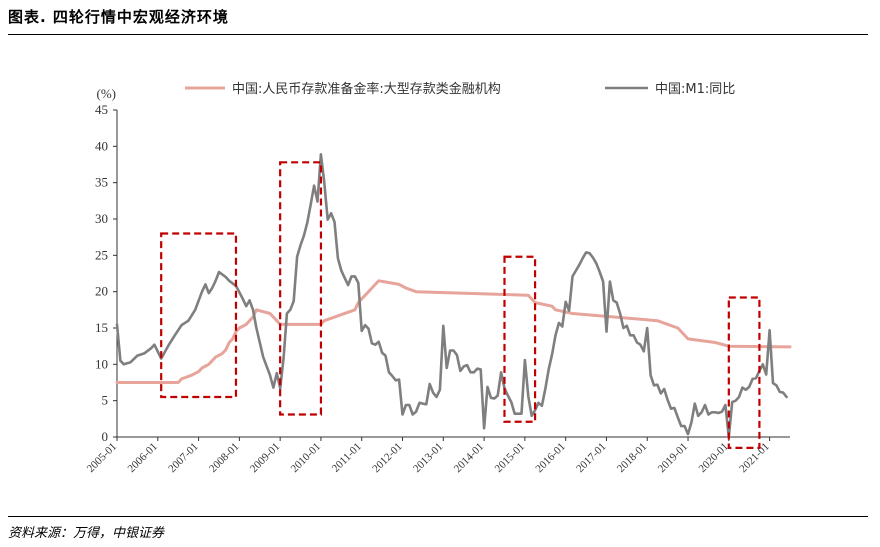  I want to click on legend-label: 中国:人民币存款准备金率:大型存款类金融机构, so click(366, 89).